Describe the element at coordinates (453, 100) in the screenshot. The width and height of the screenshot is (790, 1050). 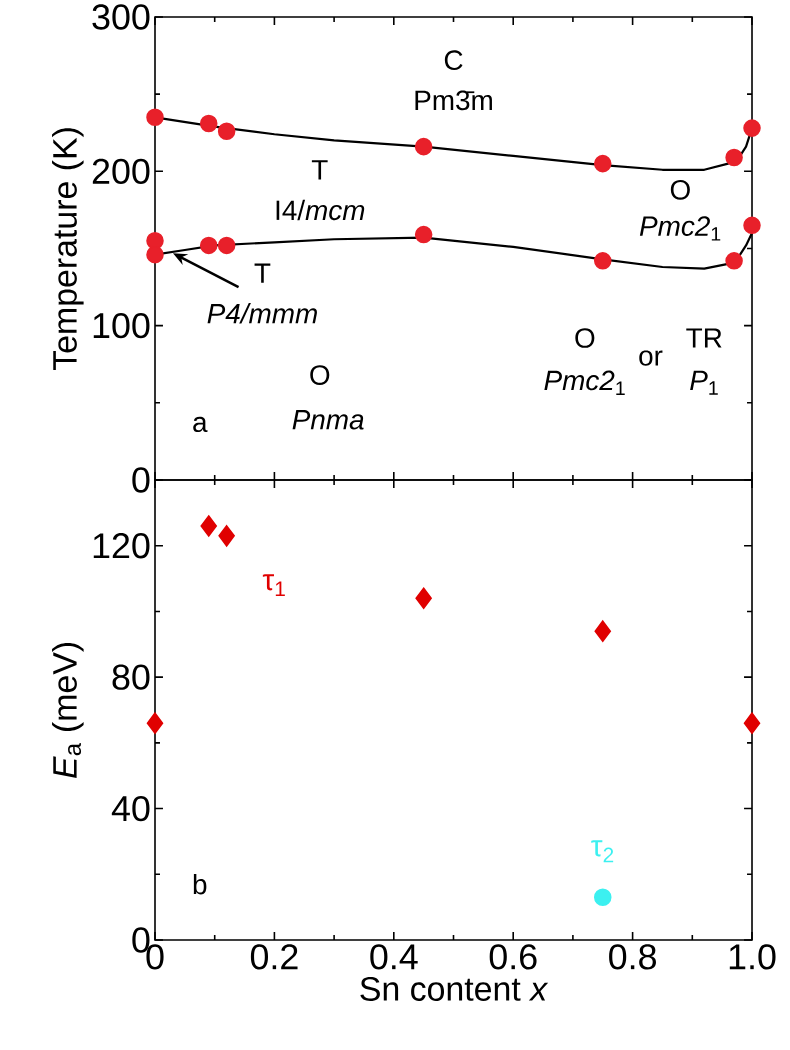
I see `annotation: Pm3̄m` at that location.